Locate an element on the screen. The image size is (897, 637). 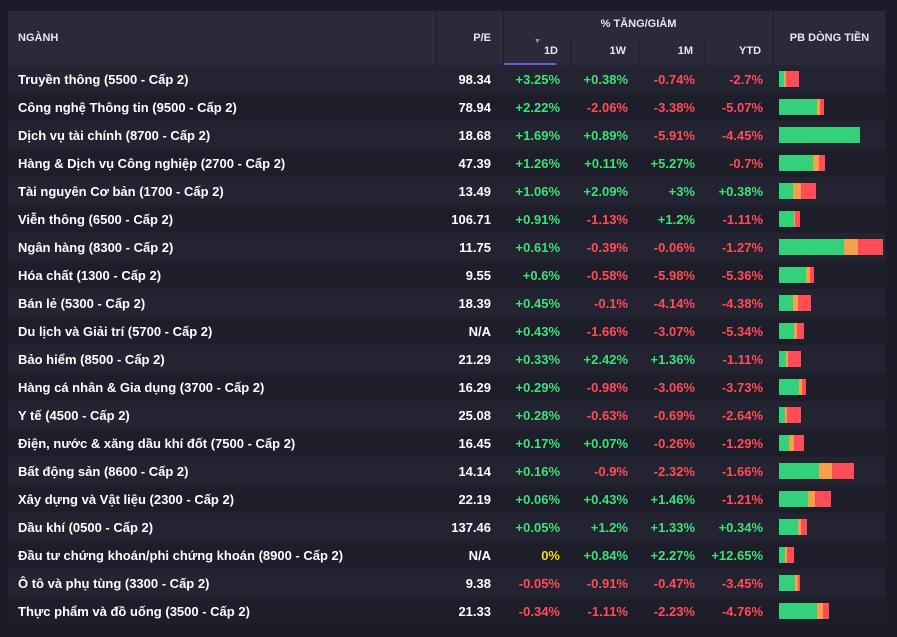
change-1d: +3.25% is located at coordinates (536, 79).